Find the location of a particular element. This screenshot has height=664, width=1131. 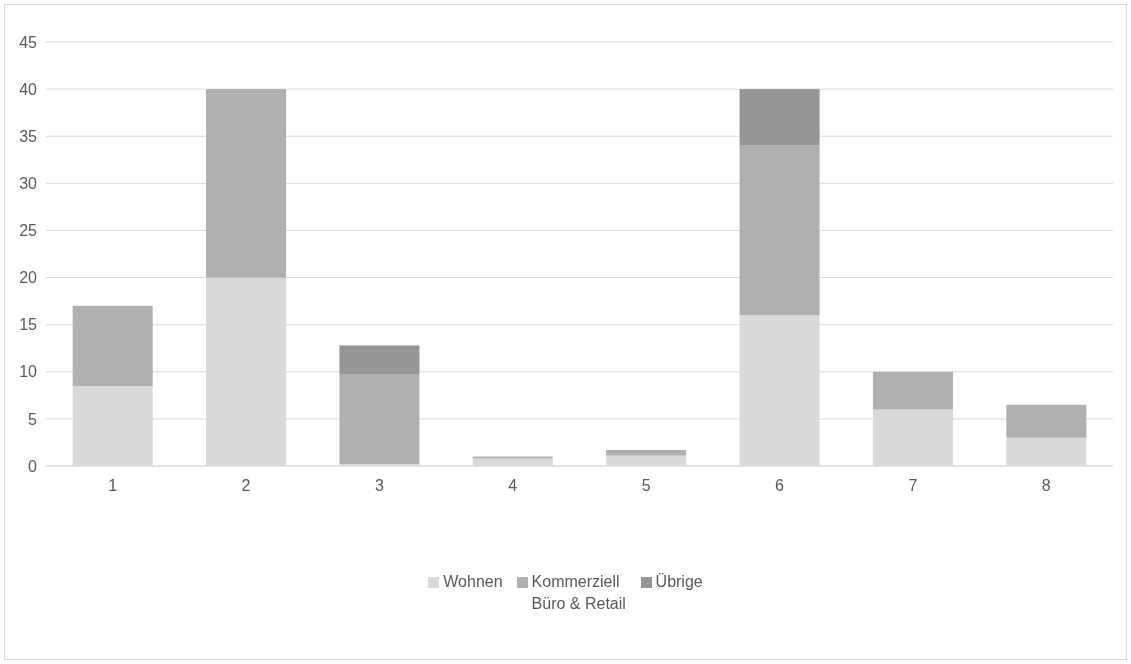

legend-label: Kommerziell Büro & Retail is located at coordinates (579, 593).